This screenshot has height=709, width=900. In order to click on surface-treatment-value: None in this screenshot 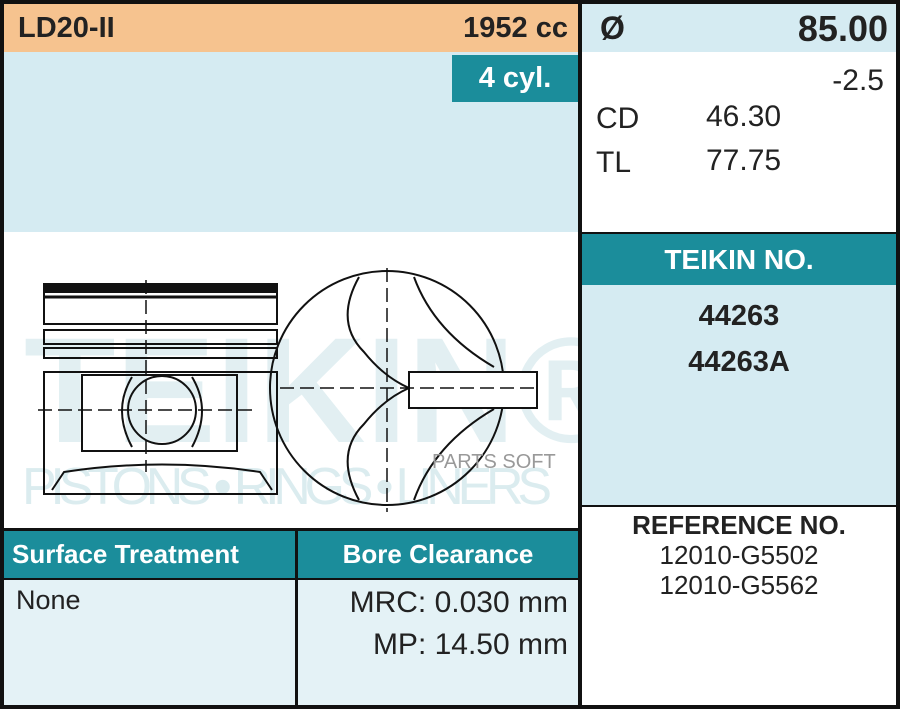, I will do `click(48, 600)`.